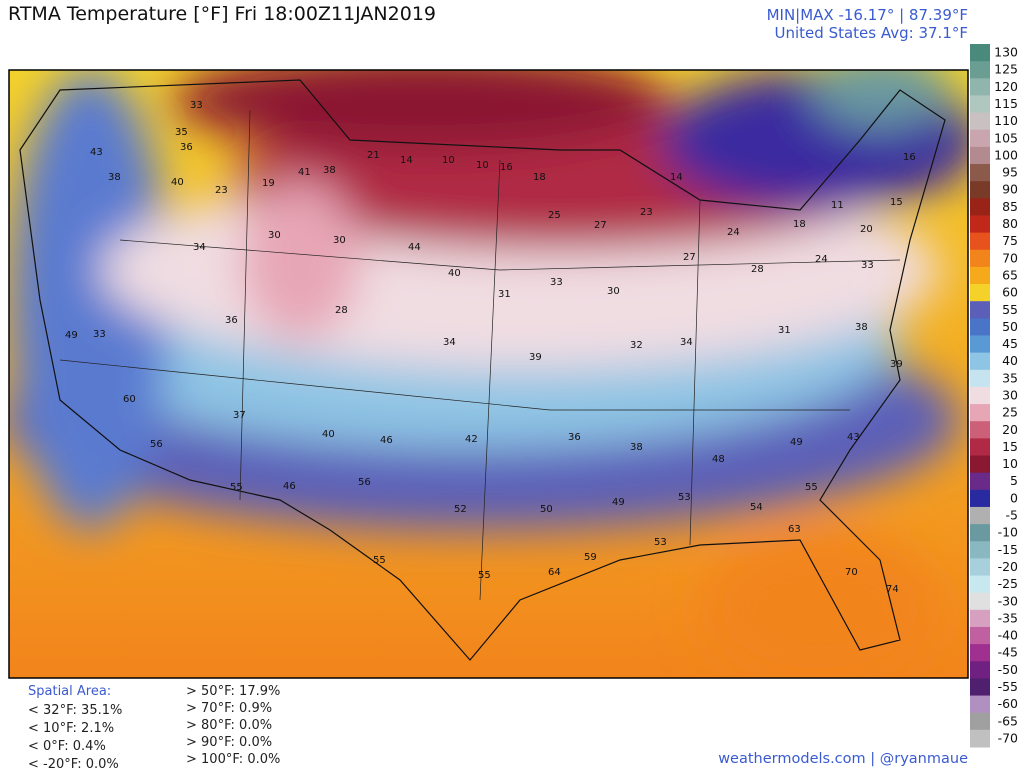  Describe the element at coordinates (1006, 154) in the screenshot. I see `colorbar-label: 100` at that location.